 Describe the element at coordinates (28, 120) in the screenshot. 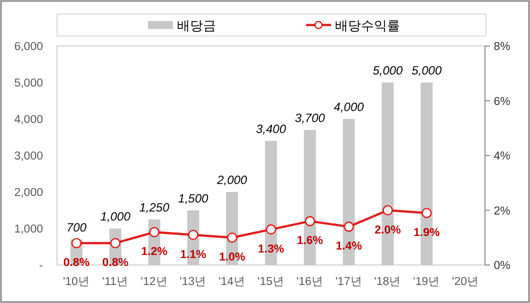

I see `y-tick-label: 4,000` at that location.